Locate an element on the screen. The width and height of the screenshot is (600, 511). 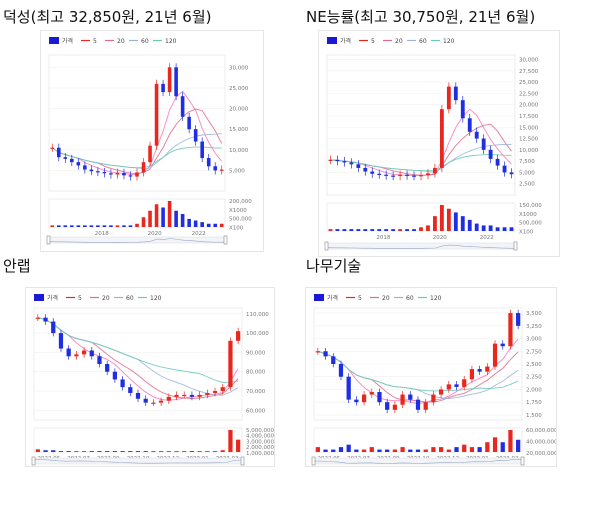
price-tick-label: 15,000 is located at coordinates (239, 130).